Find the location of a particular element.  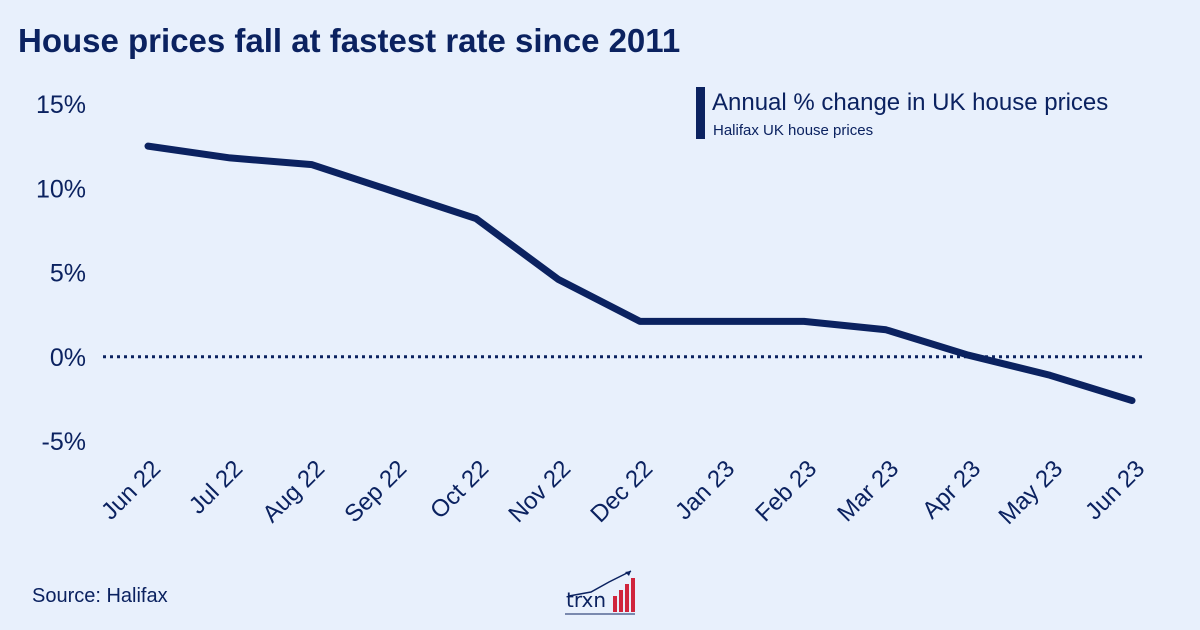

x-tick-label: Mar 23 is located at coordinates (868, 491).